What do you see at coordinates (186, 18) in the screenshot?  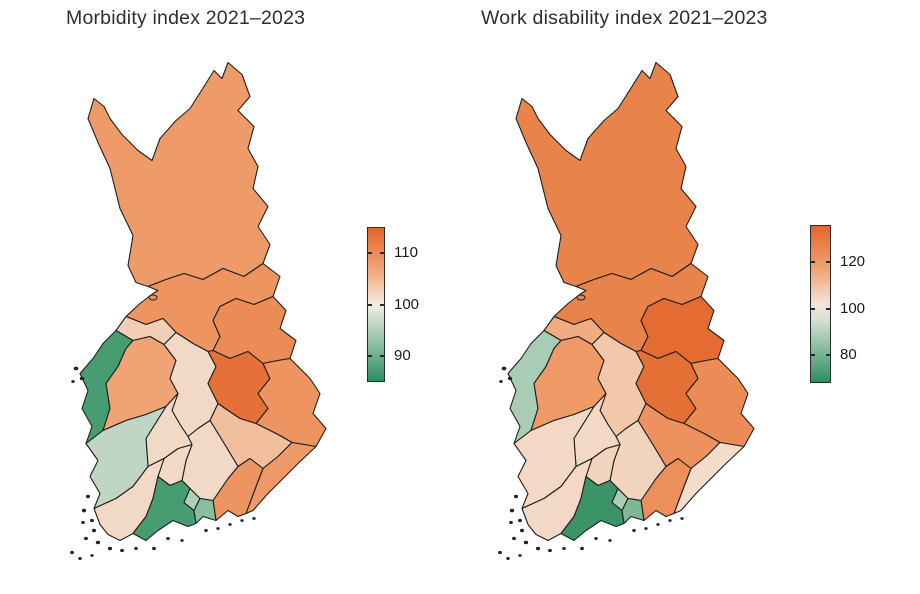 I see `map-title-morbidity: Morbidity index 2021–2023` at bounding box center [186, 18].